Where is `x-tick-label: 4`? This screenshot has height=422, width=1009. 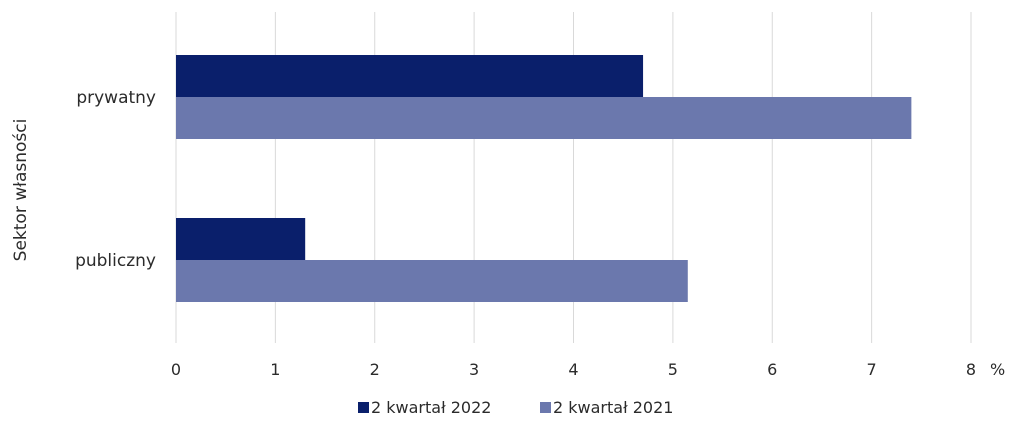
x-tick-label: 4 is located at coordinates (573, 369).